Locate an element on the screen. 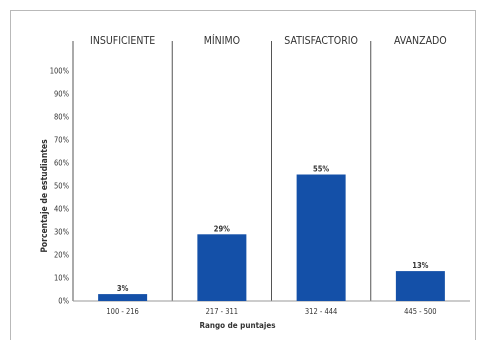 The height and width of the screenshot is (341, 487). x-tick-label: 312 - 444 is located at coordinates (321, 311).